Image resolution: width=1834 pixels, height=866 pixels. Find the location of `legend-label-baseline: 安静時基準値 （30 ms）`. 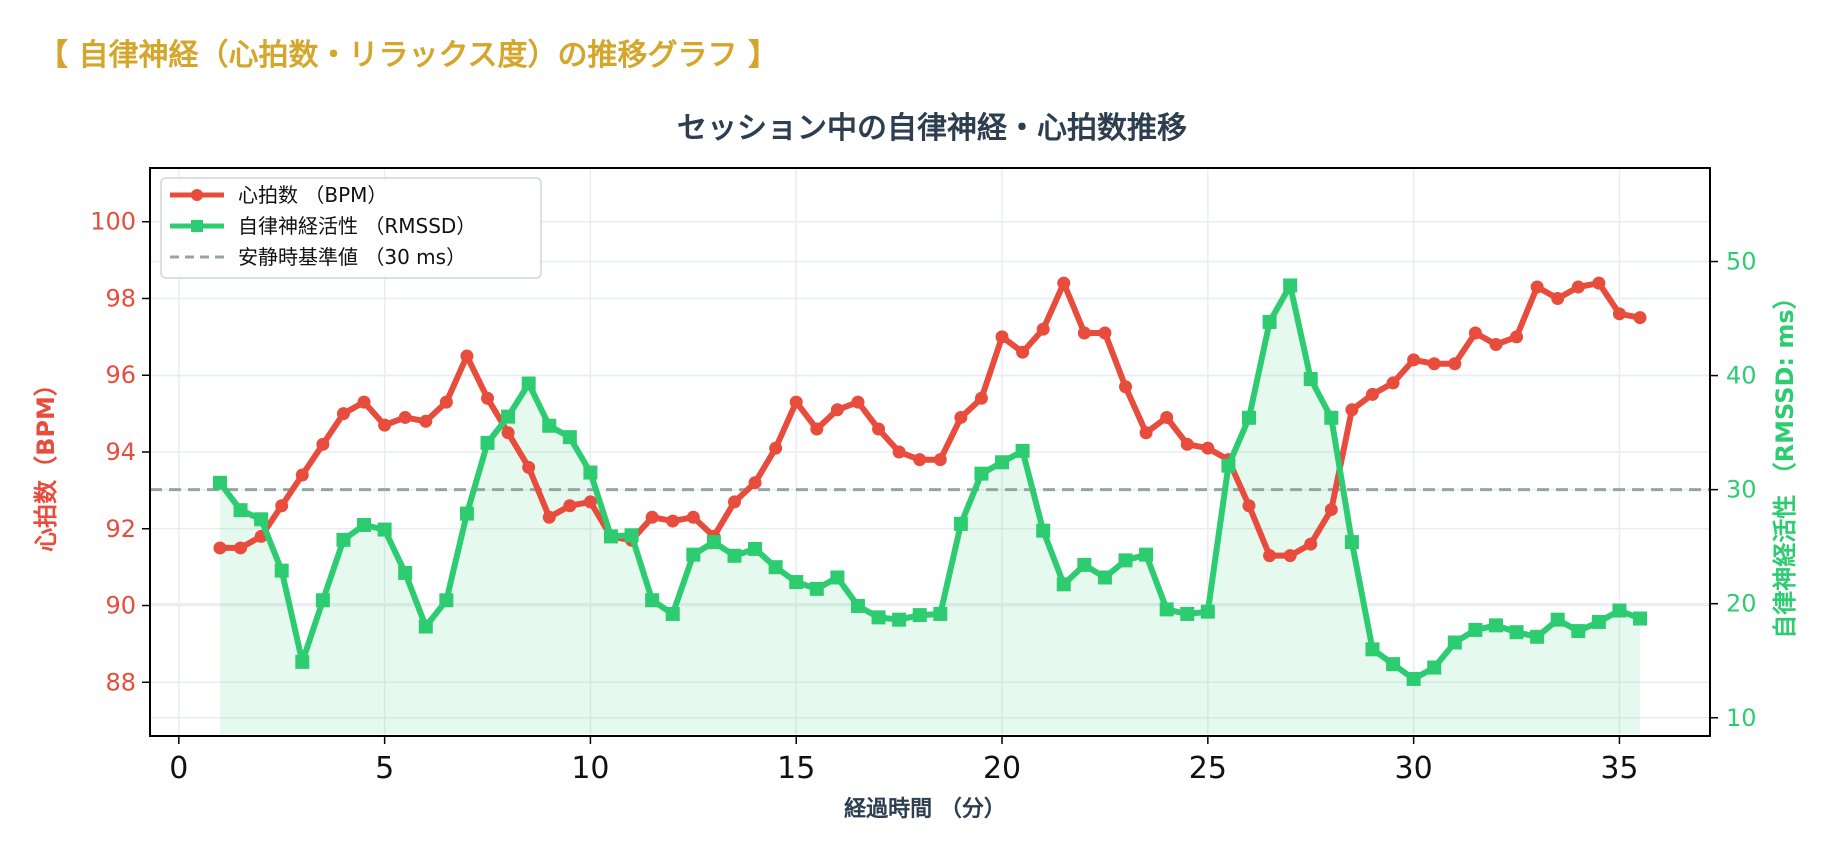

legend-label-baseline: 安静時基準値 （30 ms） is located at coordinates (352, 257).